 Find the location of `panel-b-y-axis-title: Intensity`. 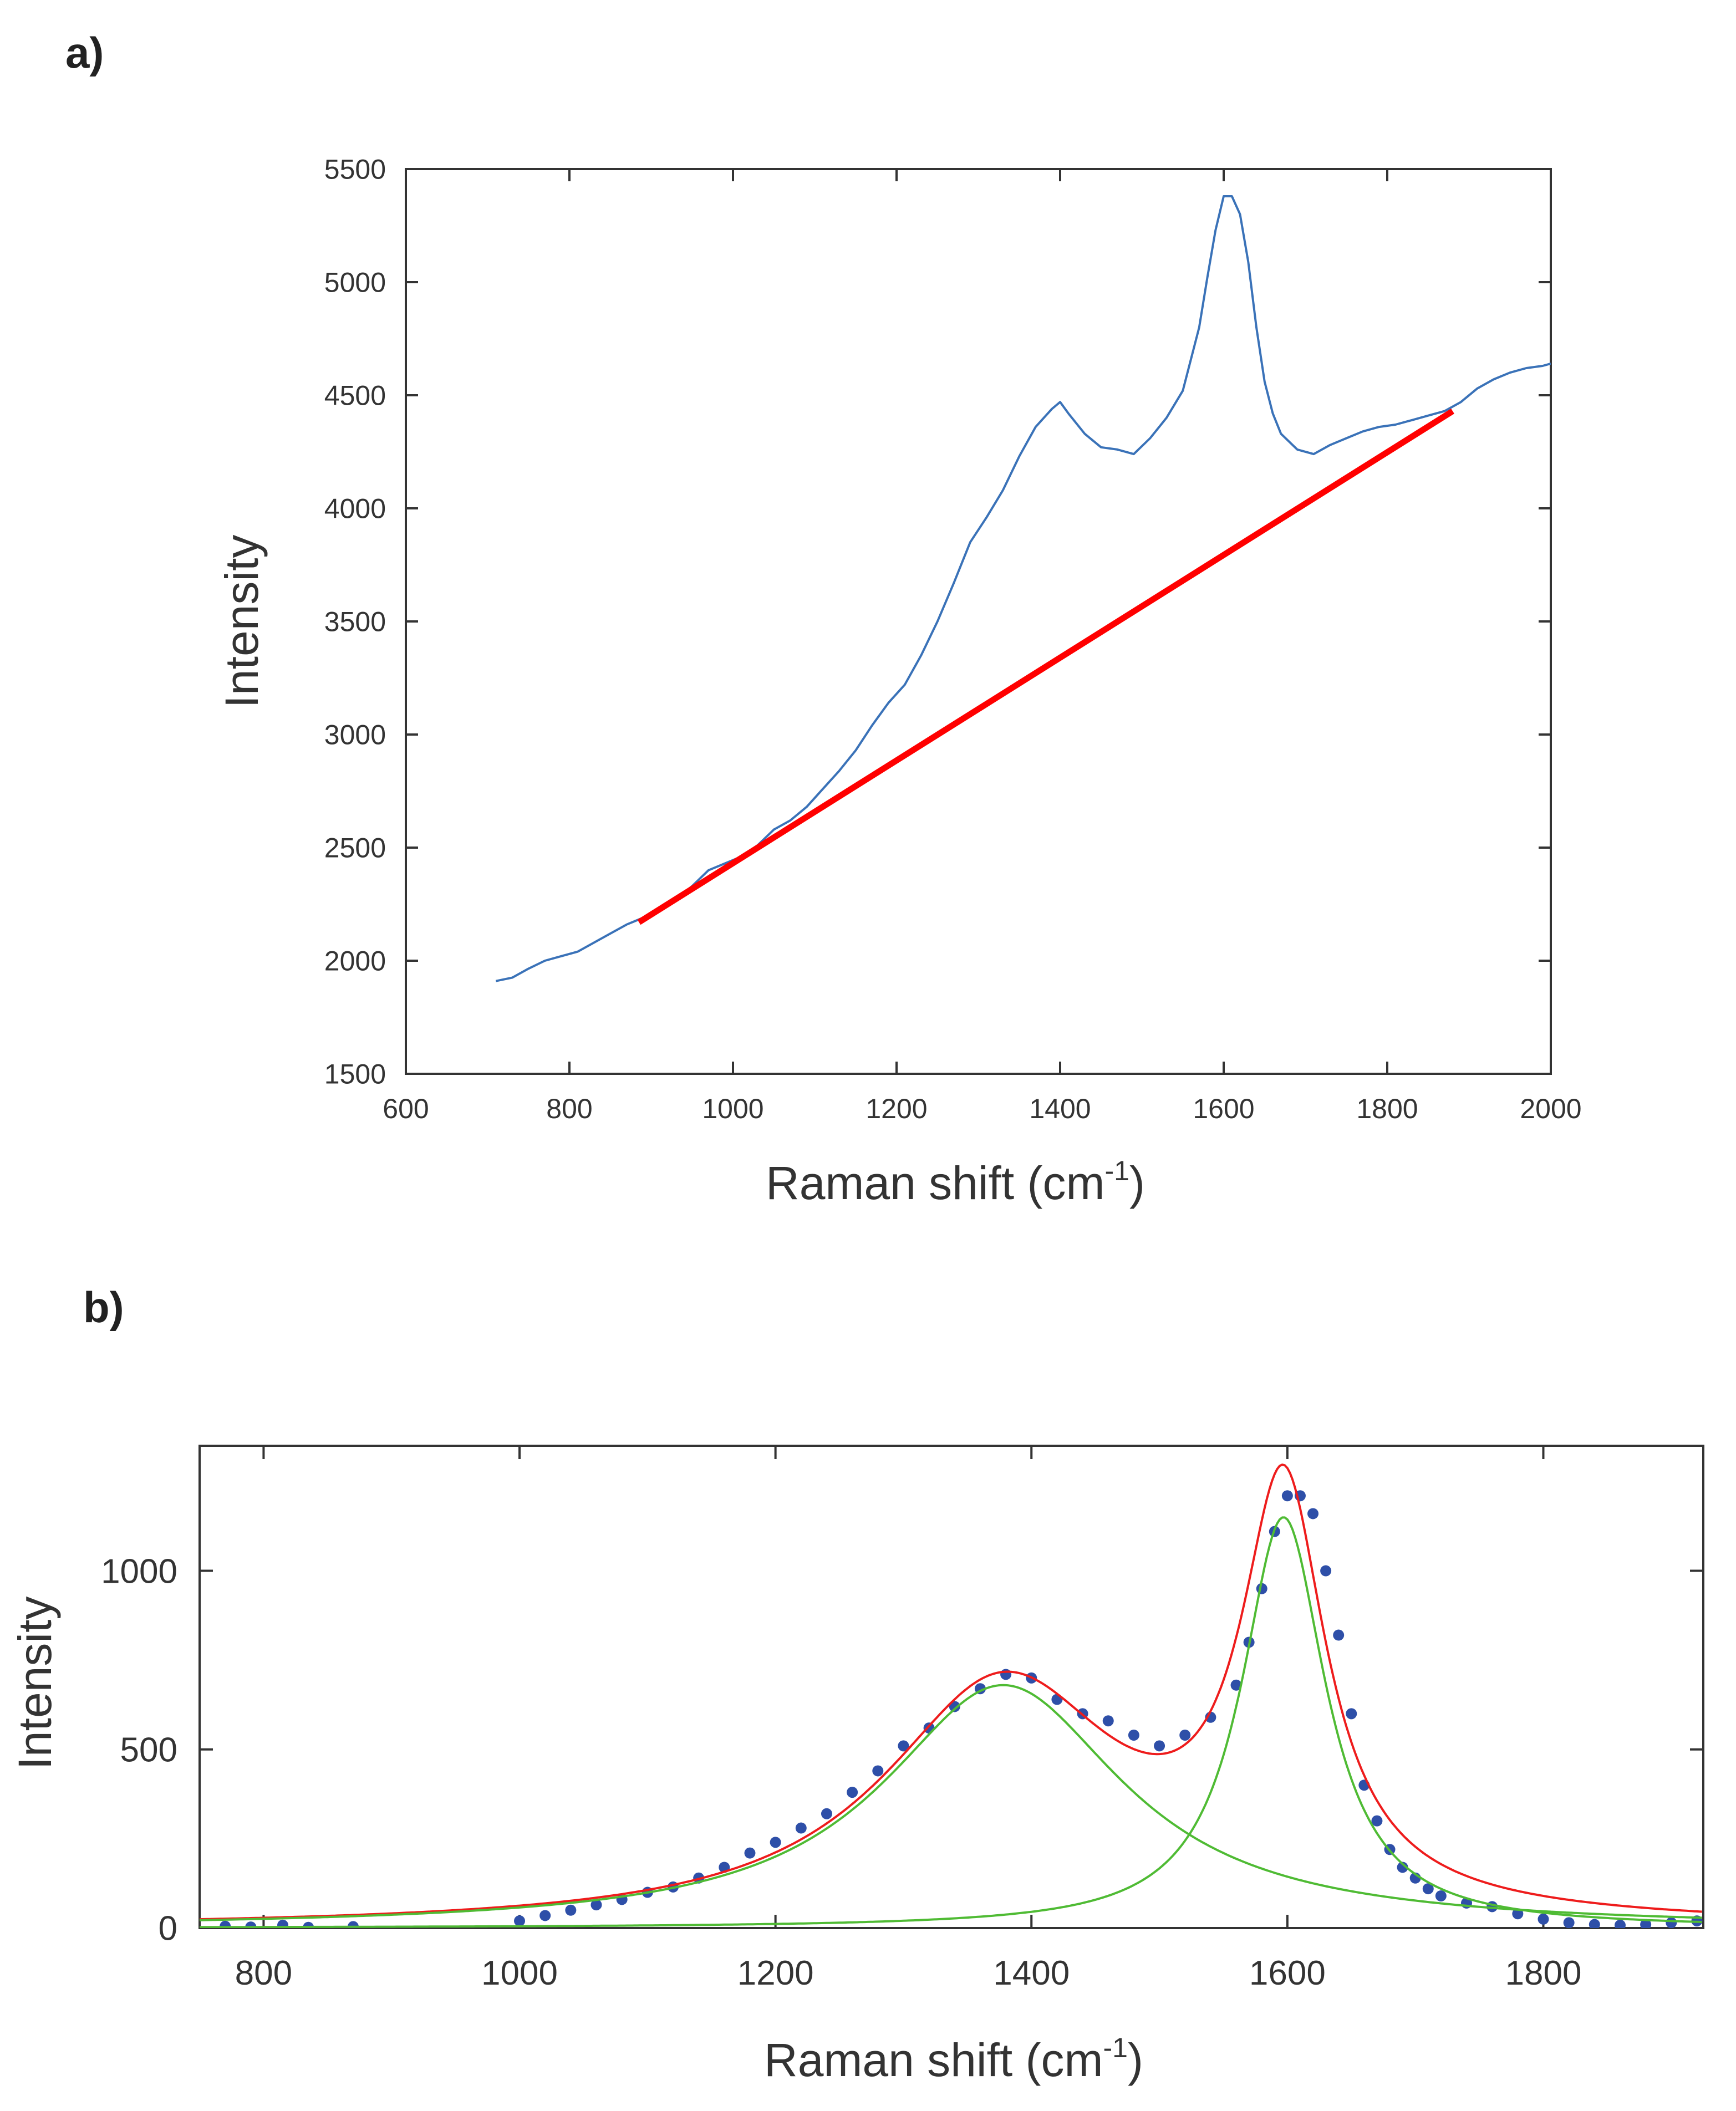

panel-b-y-axis-title: Intensity is located at coordinates (35, 1683).